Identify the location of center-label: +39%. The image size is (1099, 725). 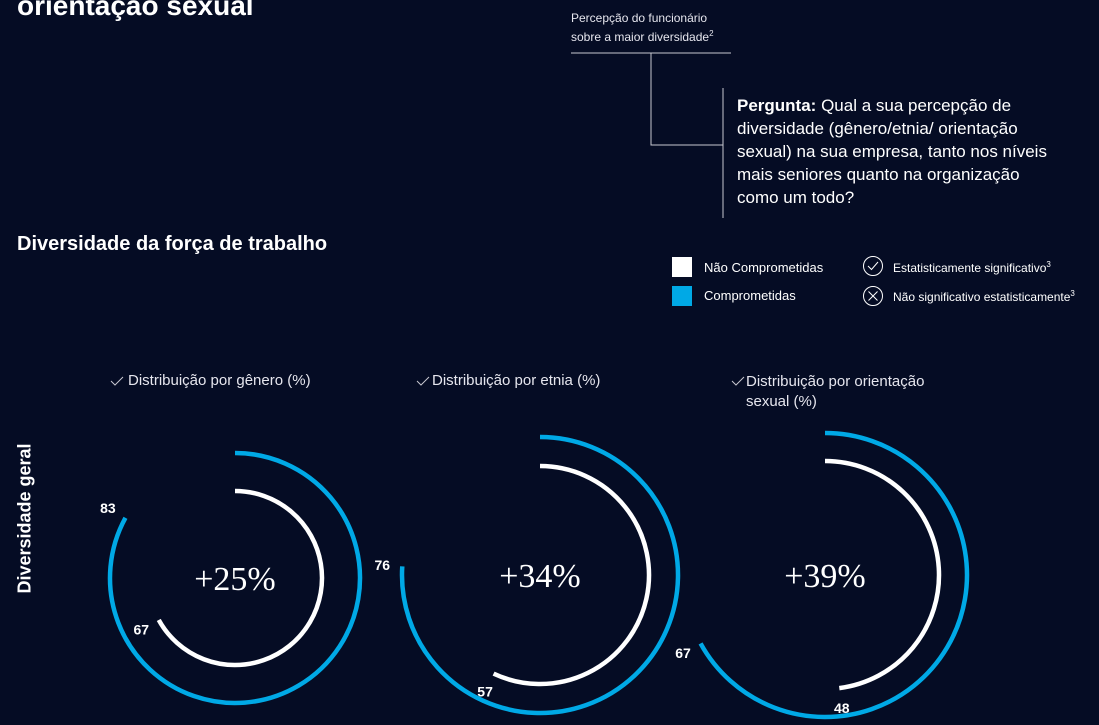
(825, 576).